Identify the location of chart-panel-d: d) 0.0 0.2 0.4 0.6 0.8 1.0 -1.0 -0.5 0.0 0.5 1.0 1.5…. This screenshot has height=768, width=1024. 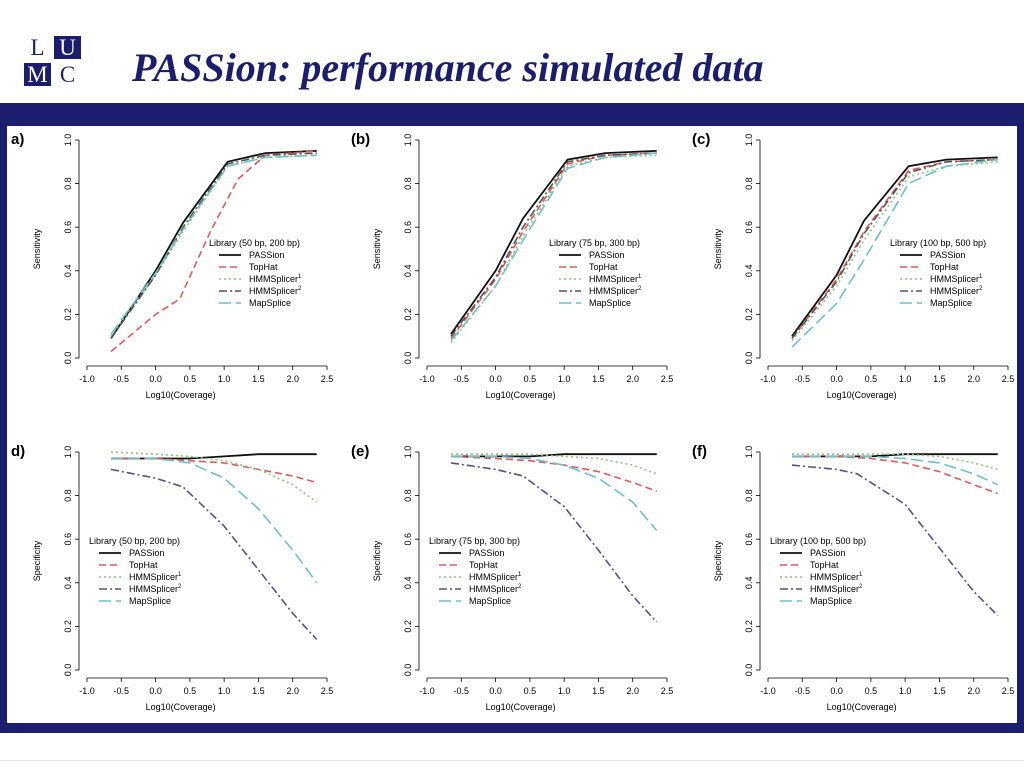
(172, 577).